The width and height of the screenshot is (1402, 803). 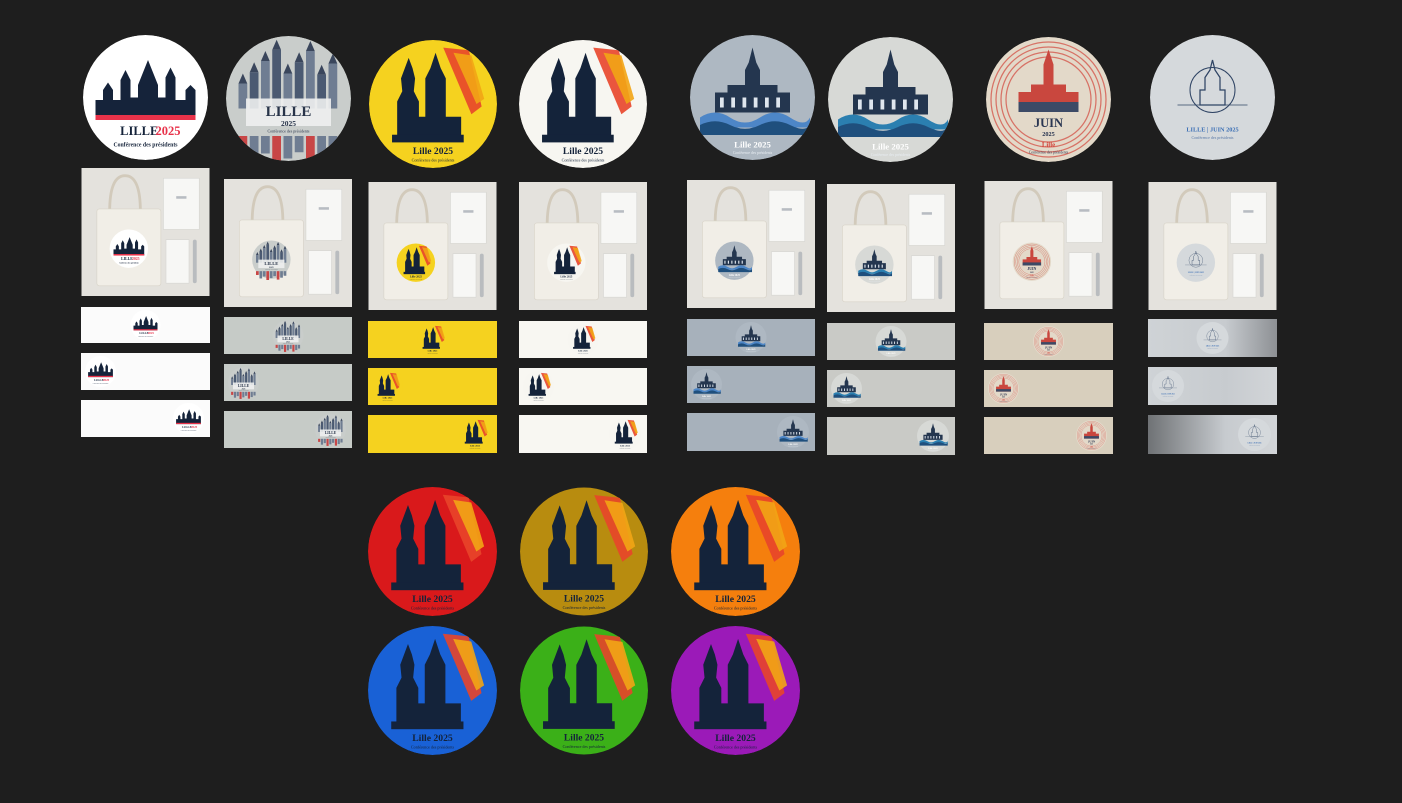 I want to click on variant-logo-green: Lille 2025 Conférence des présidents, so click(x=584, y=690).